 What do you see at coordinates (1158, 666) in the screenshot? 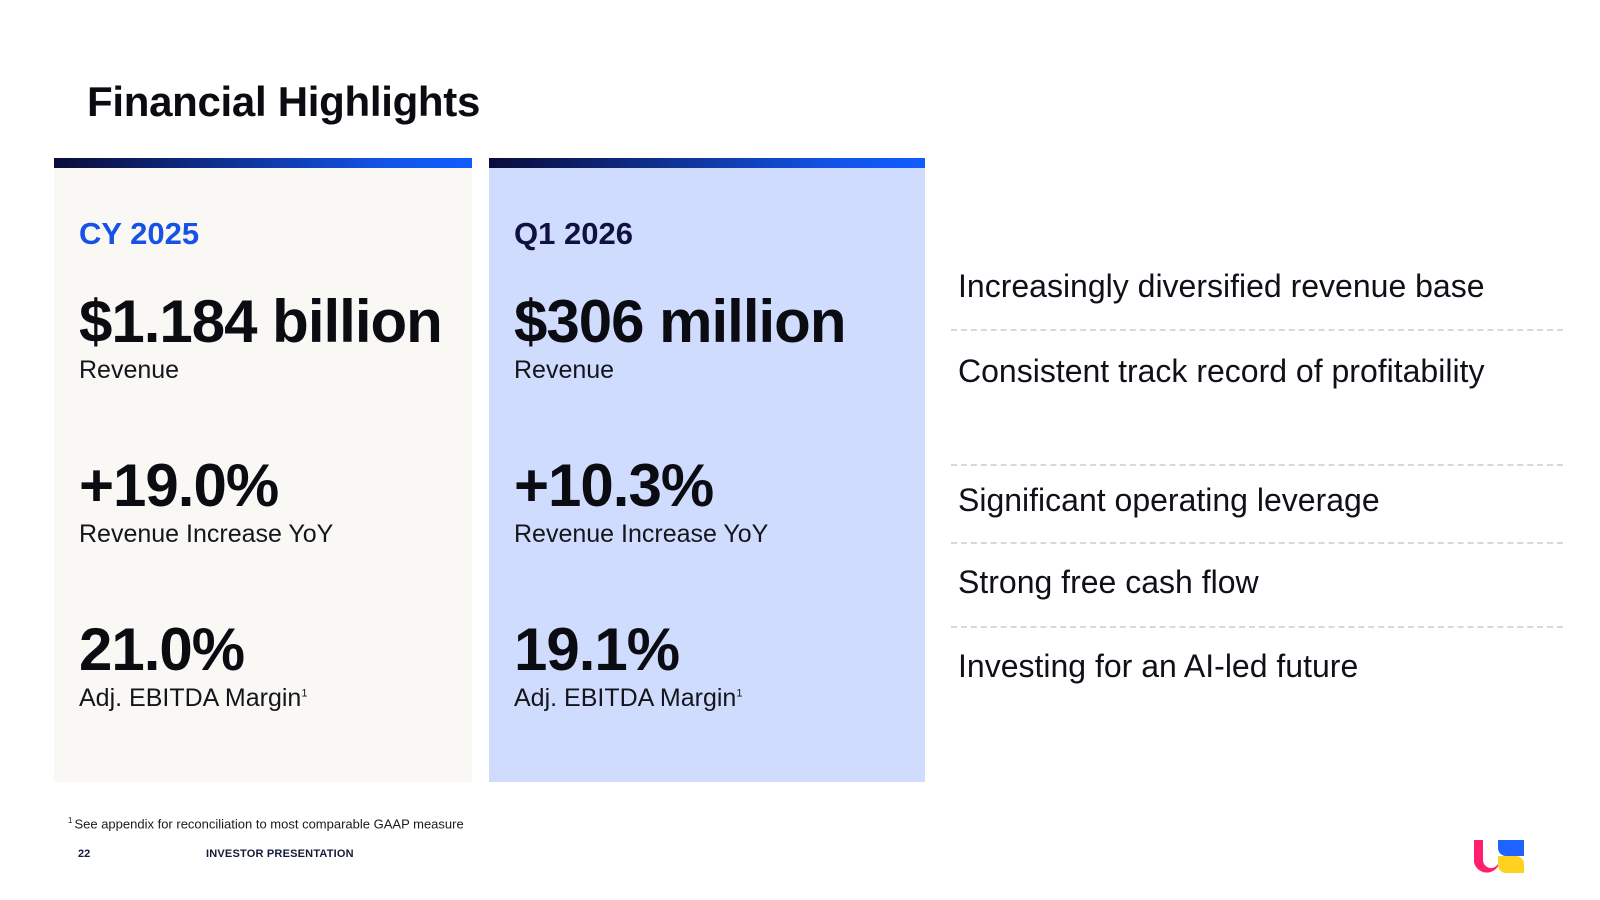
I see `highlight-item: Investing for an AI-led future` at bounding box center [1158, 666].